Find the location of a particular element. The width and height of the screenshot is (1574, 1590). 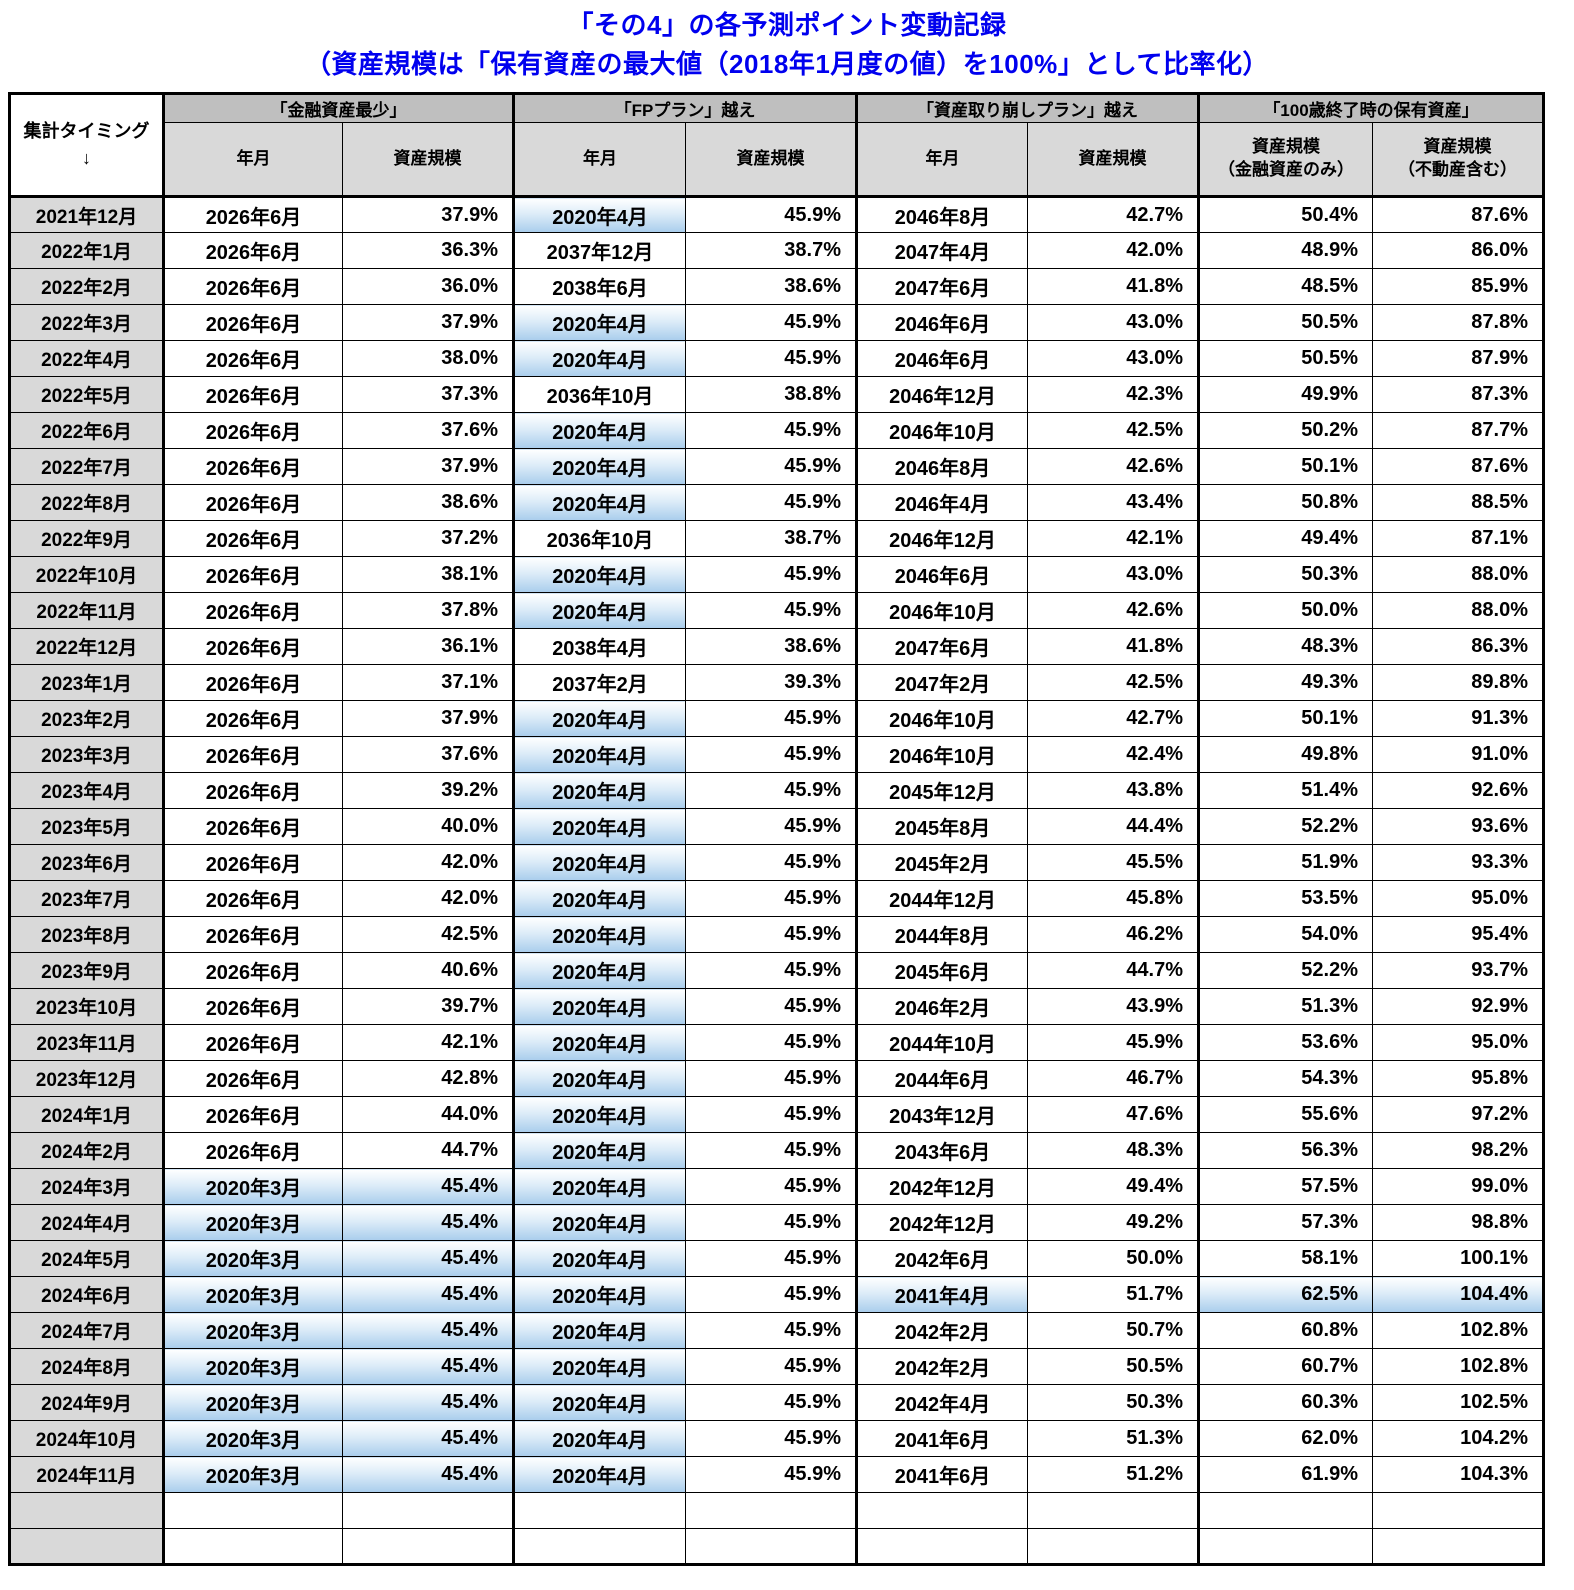

table-cell: 42.0% is located at coordinates (428, 862).